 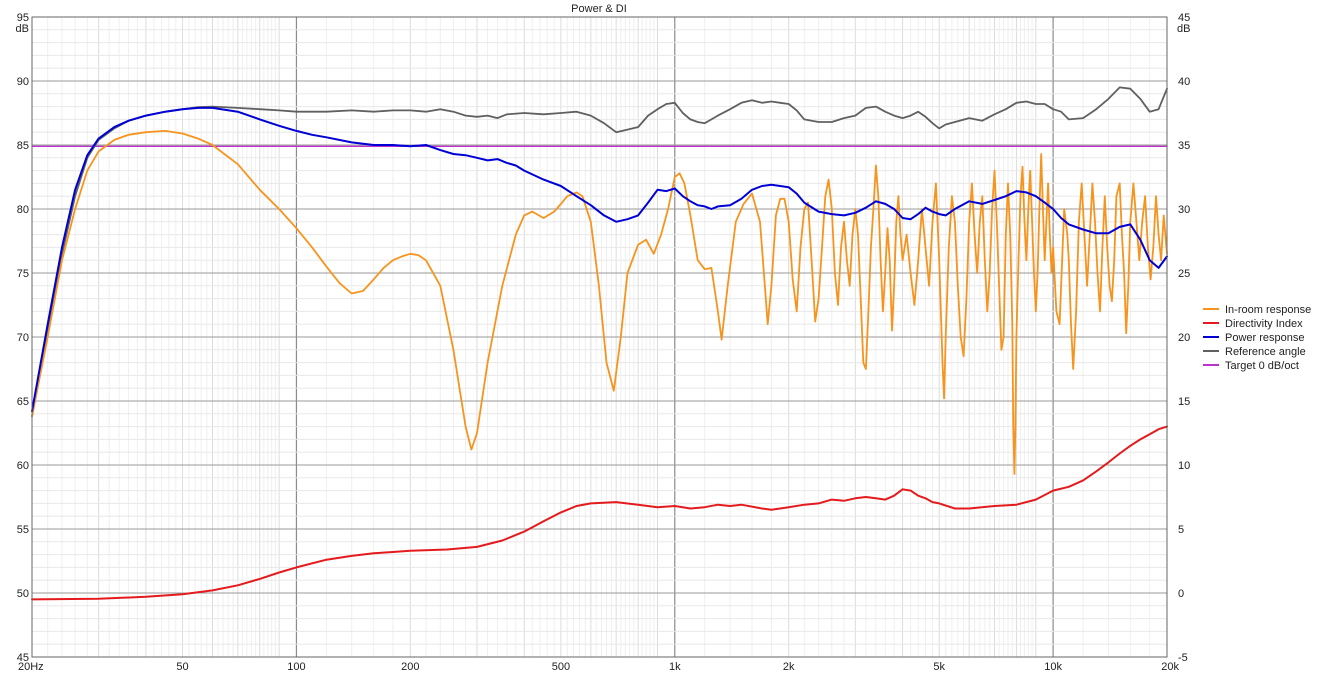 What do you see at coordinates (23, 210) in the screenshot?
I see `y-left-tick-label: 80` at bounding box center [23, 210].